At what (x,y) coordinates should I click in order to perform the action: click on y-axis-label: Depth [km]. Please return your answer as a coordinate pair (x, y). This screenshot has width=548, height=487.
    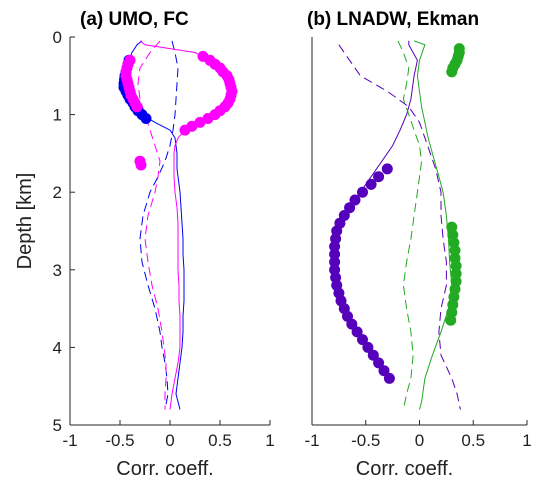
    Looking at the image, I should click on (25, 221).